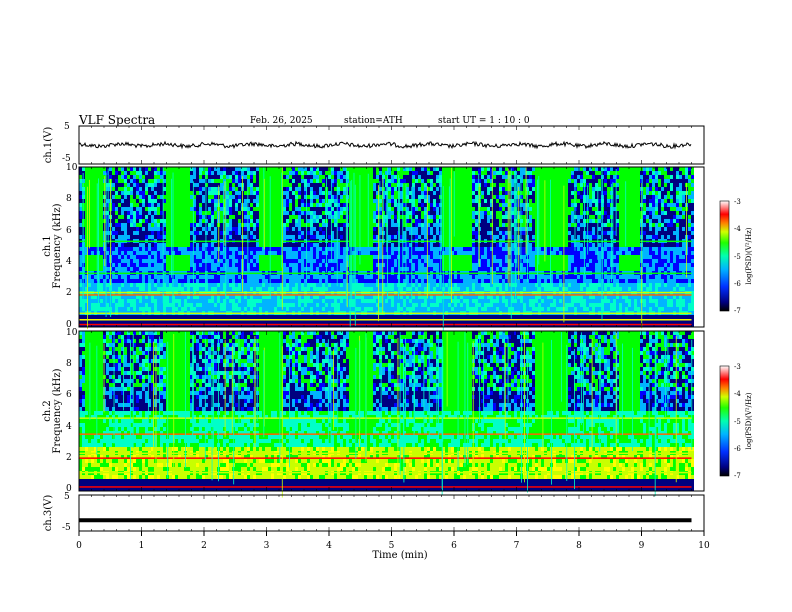 The height and width of the screenshot is (612, 792). I want to click on ch1-spec-ylabel-frequency: Frequency (kHz), so click(57, 245).